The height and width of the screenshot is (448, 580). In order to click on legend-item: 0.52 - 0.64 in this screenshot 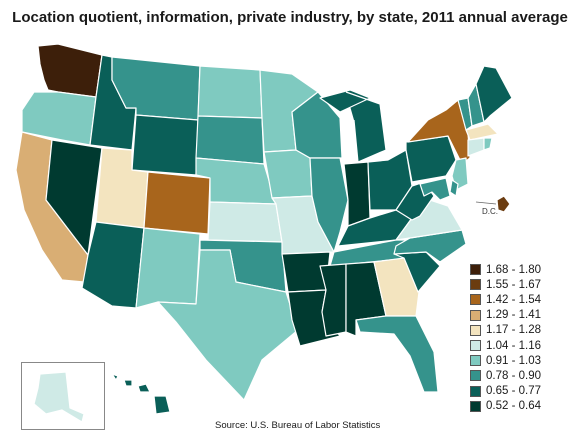, I will do `click(505, 406)`.